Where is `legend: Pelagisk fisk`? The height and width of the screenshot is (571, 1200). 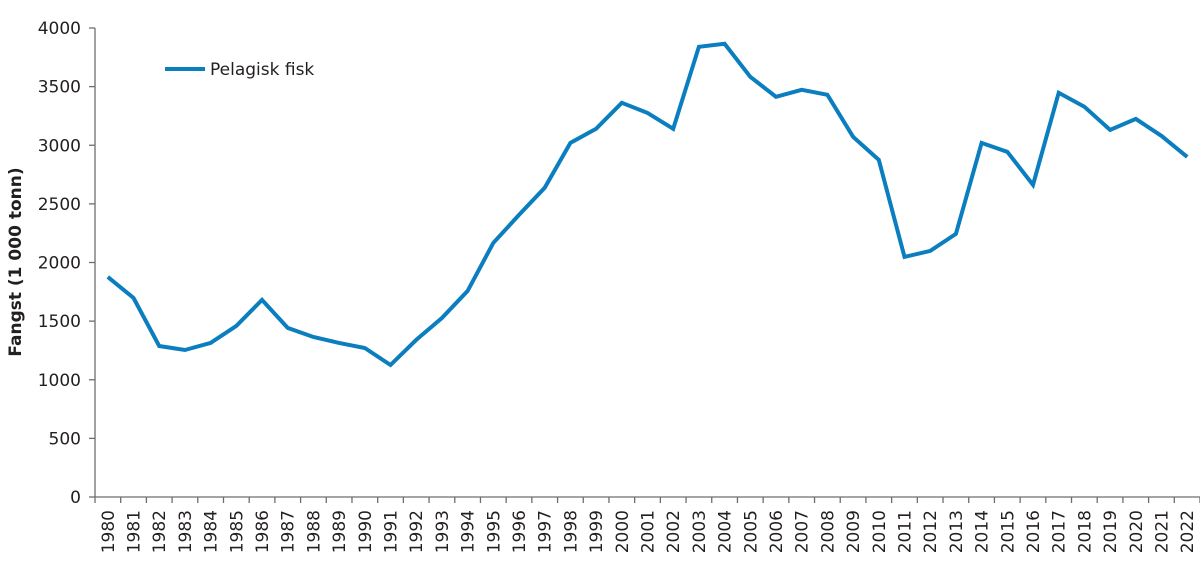 legend: Pelagisk fisk is located at coordinates (239, 70).